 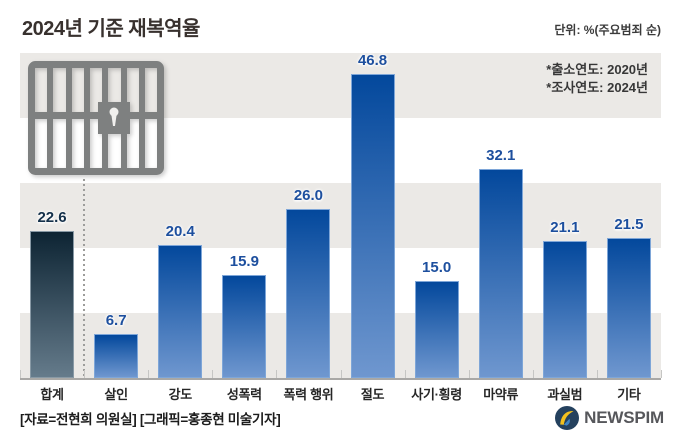 What do you see at coordinates (150, 419) in the screenshot?
I see `source-credit: [자료=전현희 의원실] [그래픽=홍종현 미술기자]` at bounding box center [150, 419].